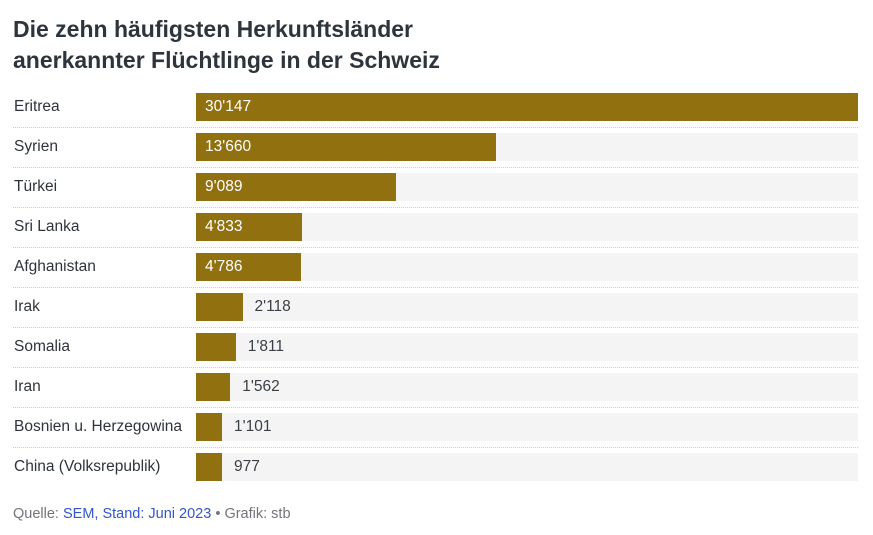 This screenshot has height=535, width=873. I want to click on value-label: 4'786, so click(224, 267).